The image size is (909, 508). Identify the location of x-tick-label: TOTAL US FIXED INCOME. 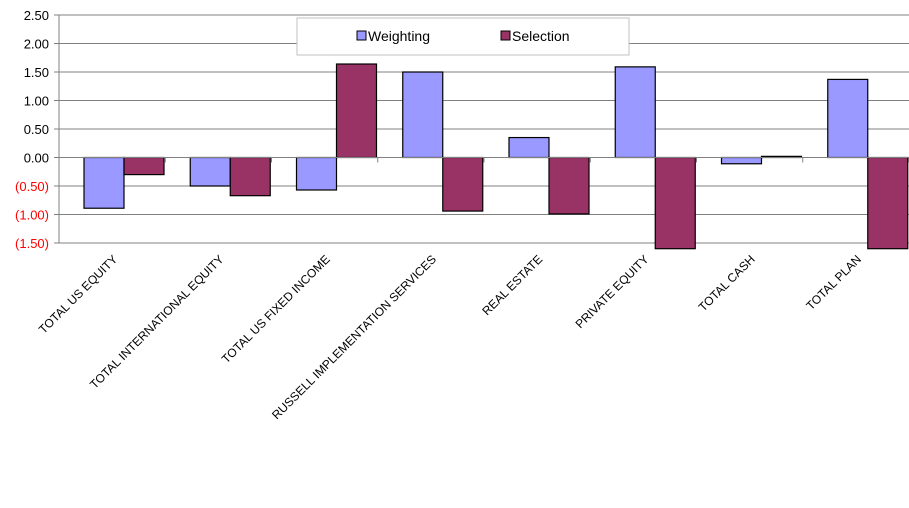
(276, 309).